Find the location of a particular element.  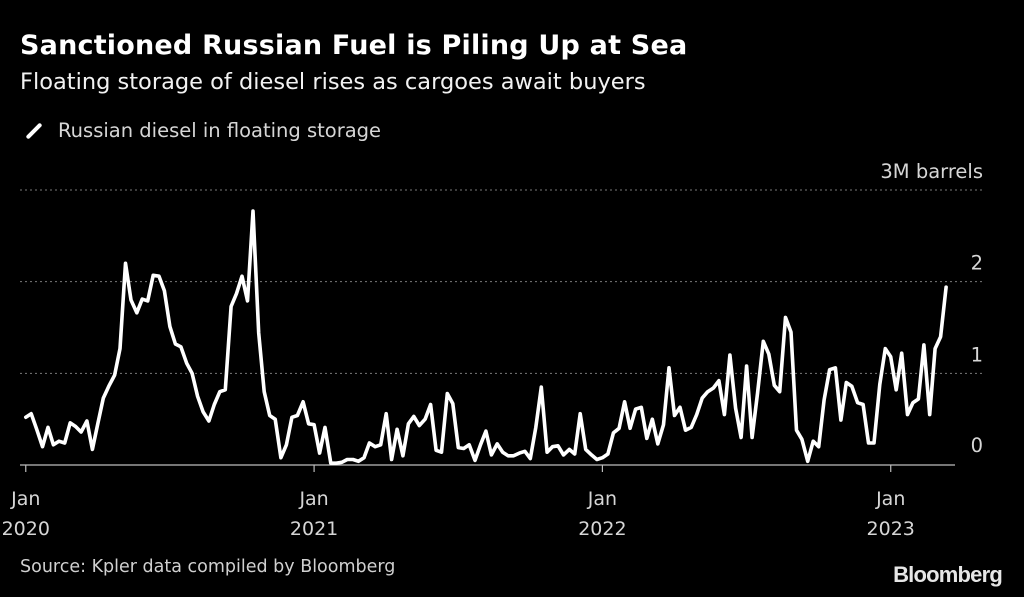

bloomberg-logo: Bloomberg is located at coordinates (948, 574).